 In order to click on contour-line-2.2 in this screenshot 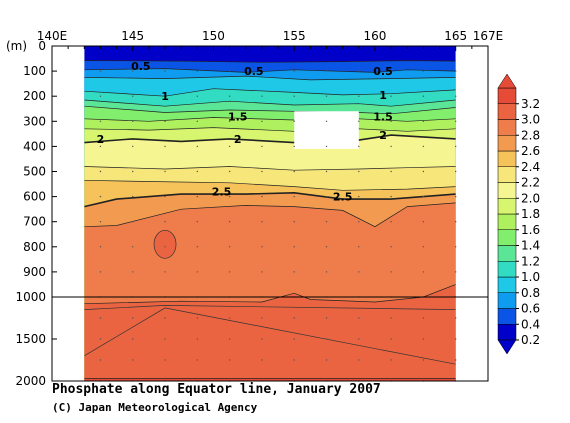, I will do `click(270, 168)`.